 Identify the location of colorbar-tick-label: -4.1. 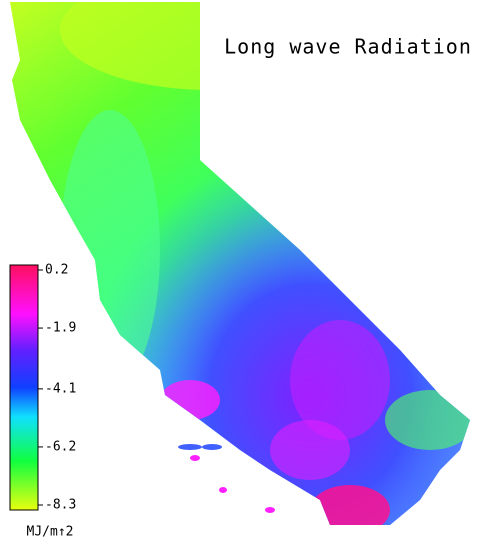
(60, 388).